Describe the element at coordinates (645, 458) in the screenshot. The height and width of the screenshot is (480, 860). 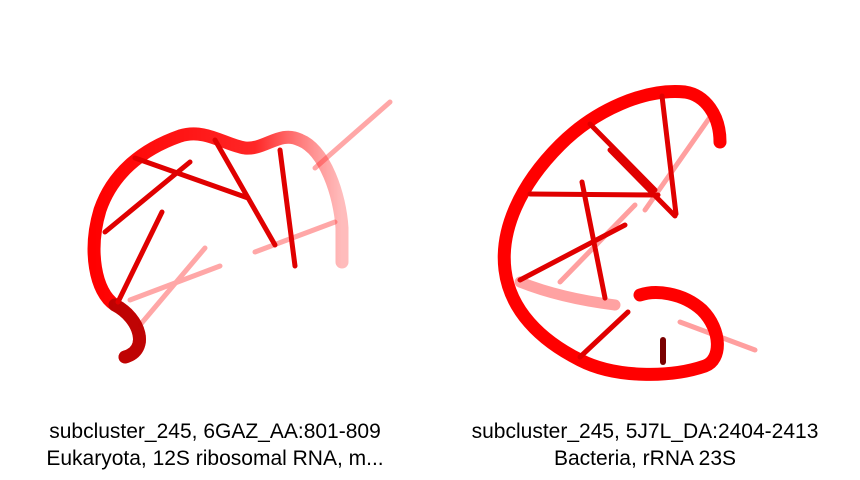
I see `organism-description-2: Bacteria, rRNA 23S` at that location.